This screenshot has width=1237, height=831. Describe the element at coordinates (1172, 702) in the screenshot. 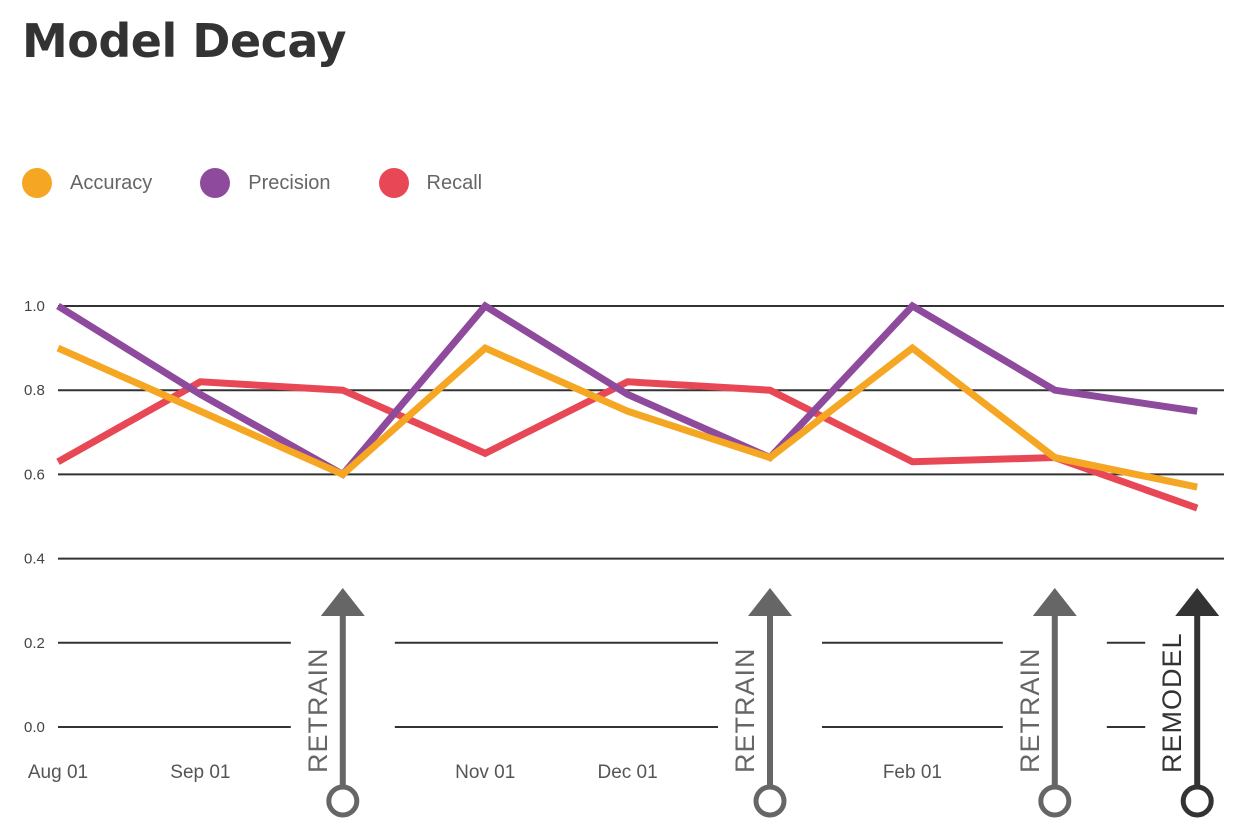

I see `event-label: REMODEL` at that location.